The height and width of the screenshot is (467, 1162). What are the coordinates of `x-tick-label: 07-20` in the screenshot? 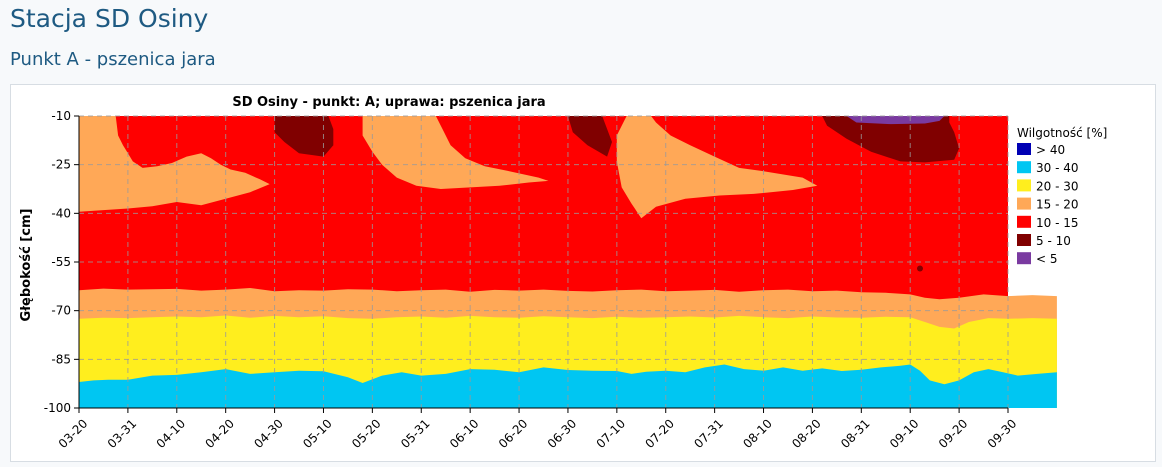 It's located at (660, 433).